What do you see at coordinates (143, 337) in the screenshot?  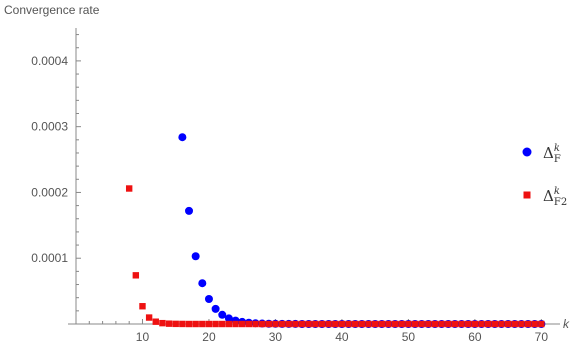 I see `x-tick-label: 10` at bounding box center [143, 337].